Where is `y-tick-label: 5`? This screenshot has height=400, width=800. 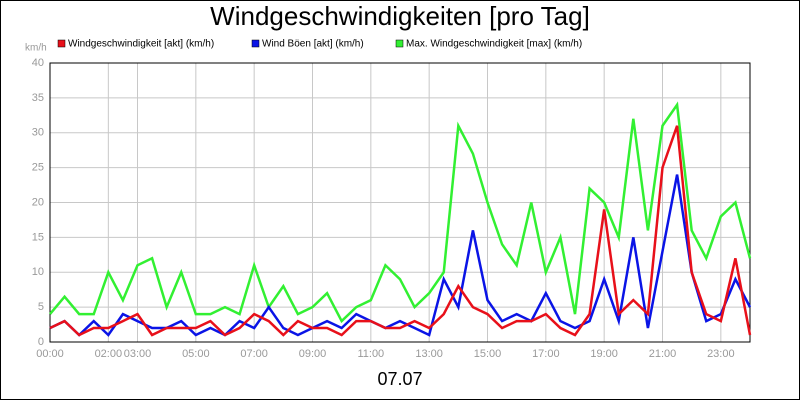 y-tick-label: 5 is located at coordinates (41, 307).